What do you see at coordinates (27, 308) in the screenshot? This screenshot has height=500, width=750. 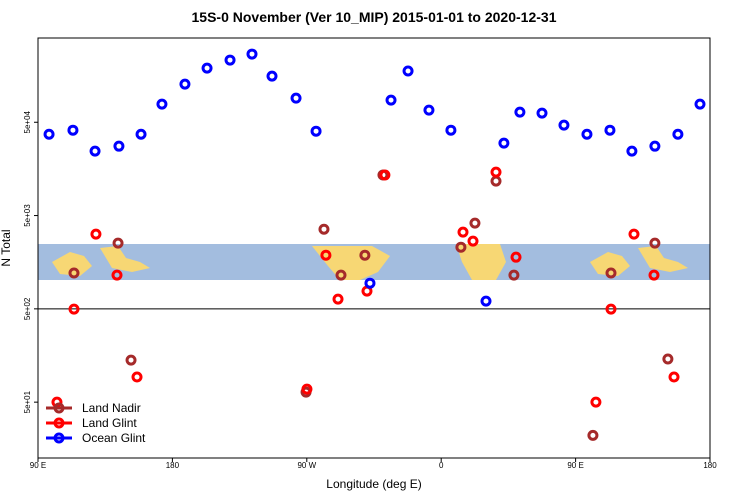 I see `y-tick-label: 5e+02` at bounding box center [27, 308].